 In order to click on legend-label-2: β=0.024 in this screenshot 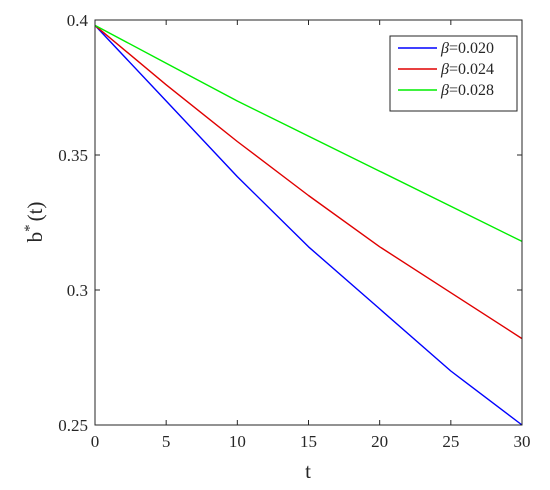, I will do `click(467, 69)`.